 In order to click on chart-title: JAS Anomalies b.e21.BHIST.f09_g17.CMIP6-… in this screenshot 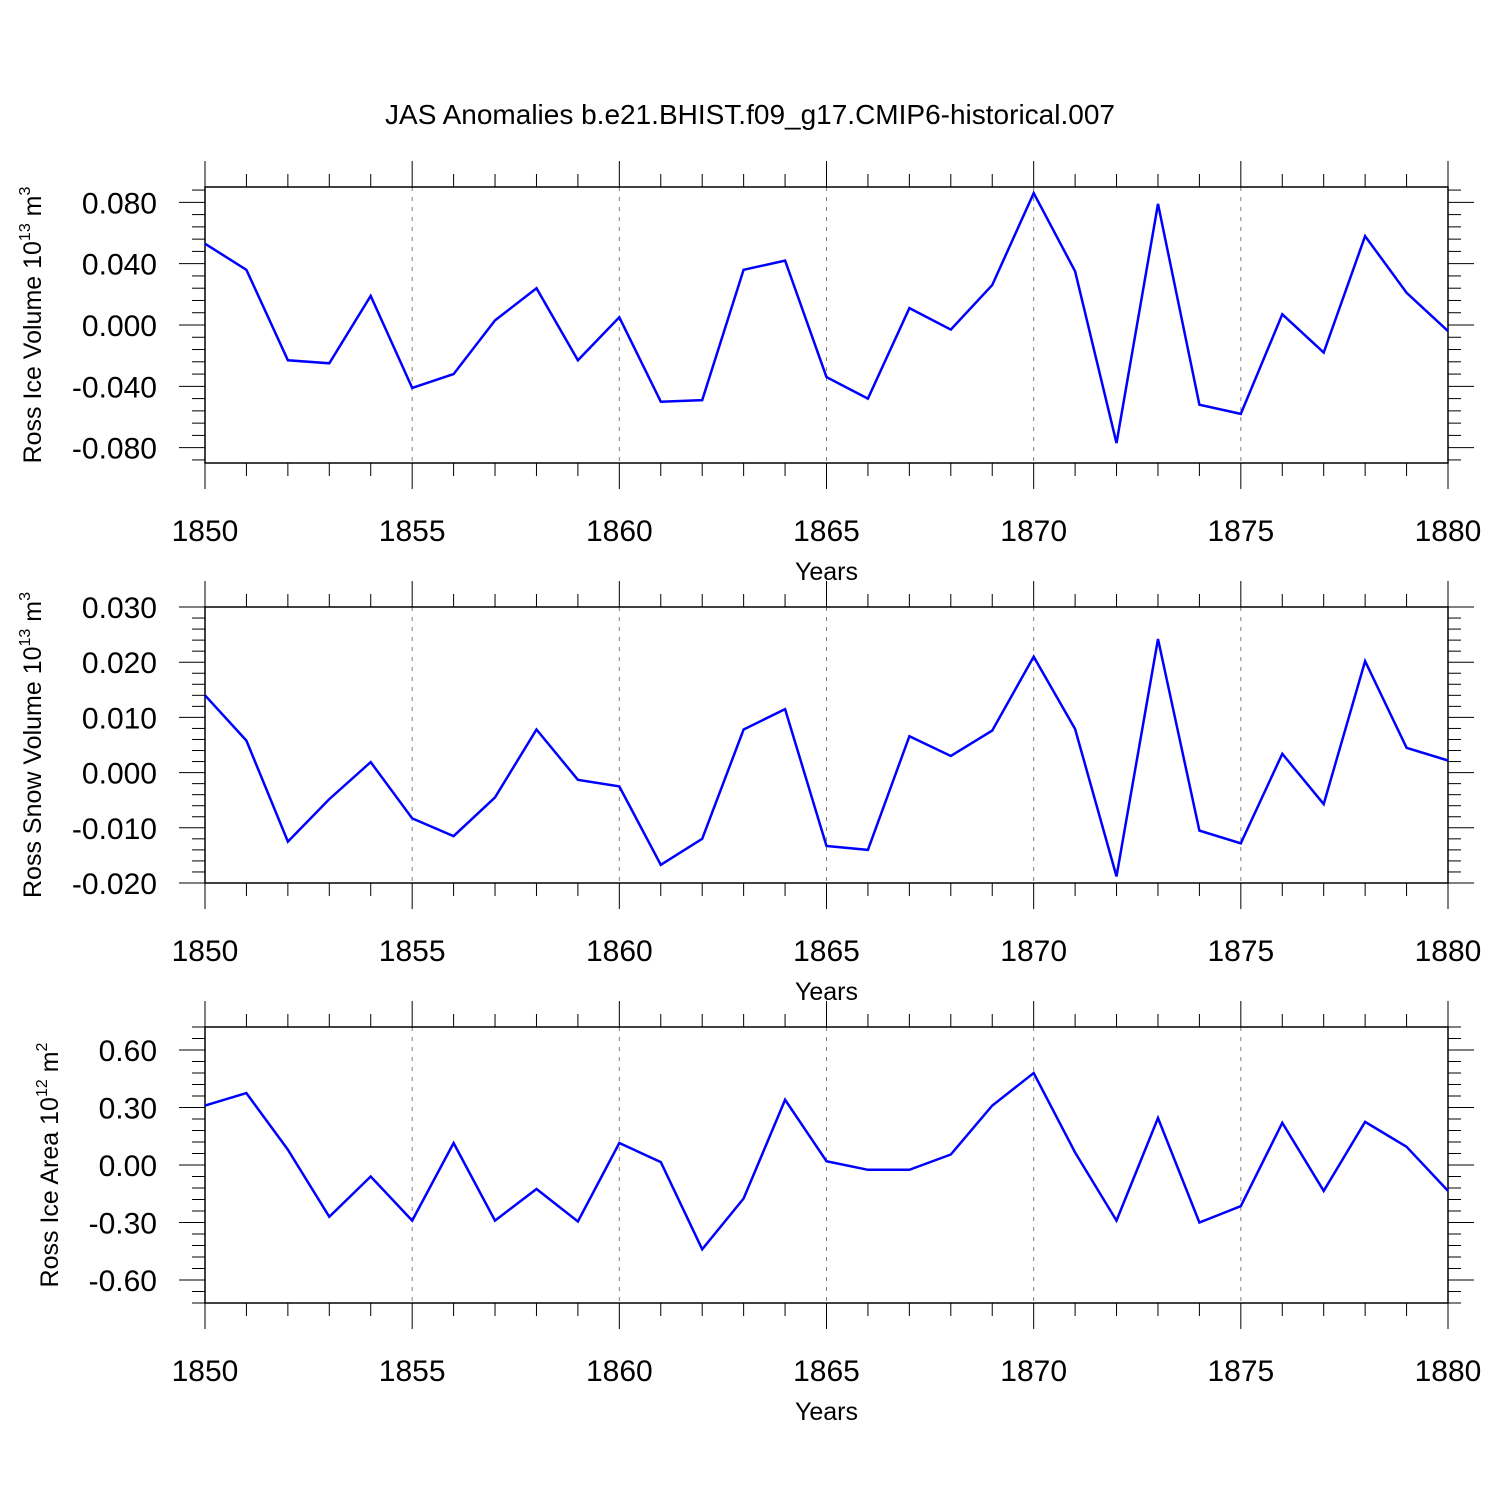, I will do `click(750, 114)`.